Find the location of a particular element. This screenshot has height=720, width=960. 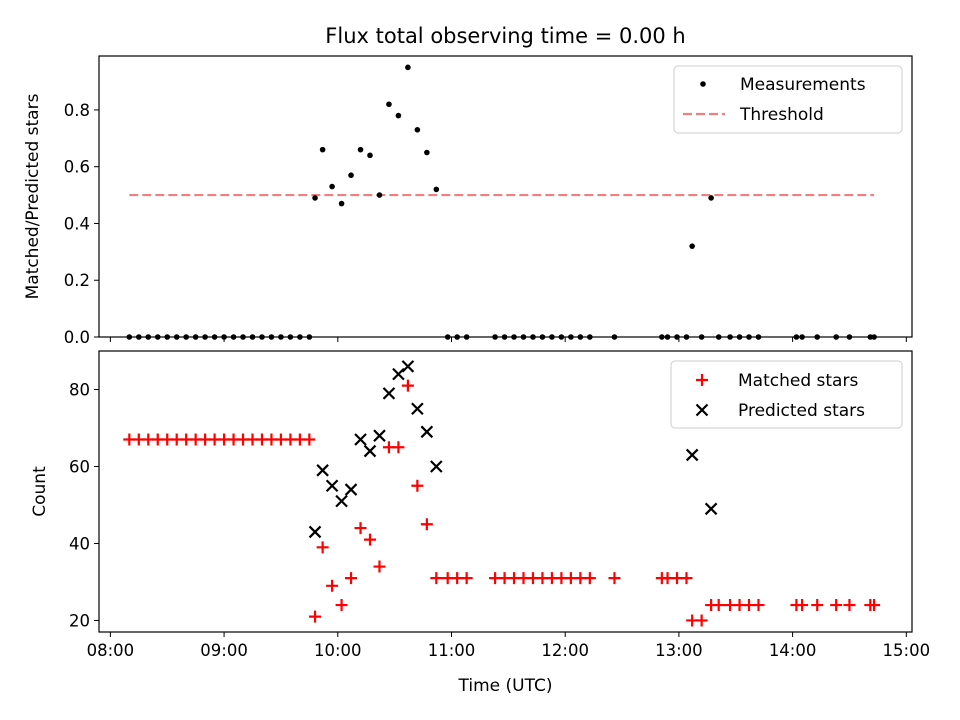

y-tick-label: 0.6 is located at coordinates (77, 167).